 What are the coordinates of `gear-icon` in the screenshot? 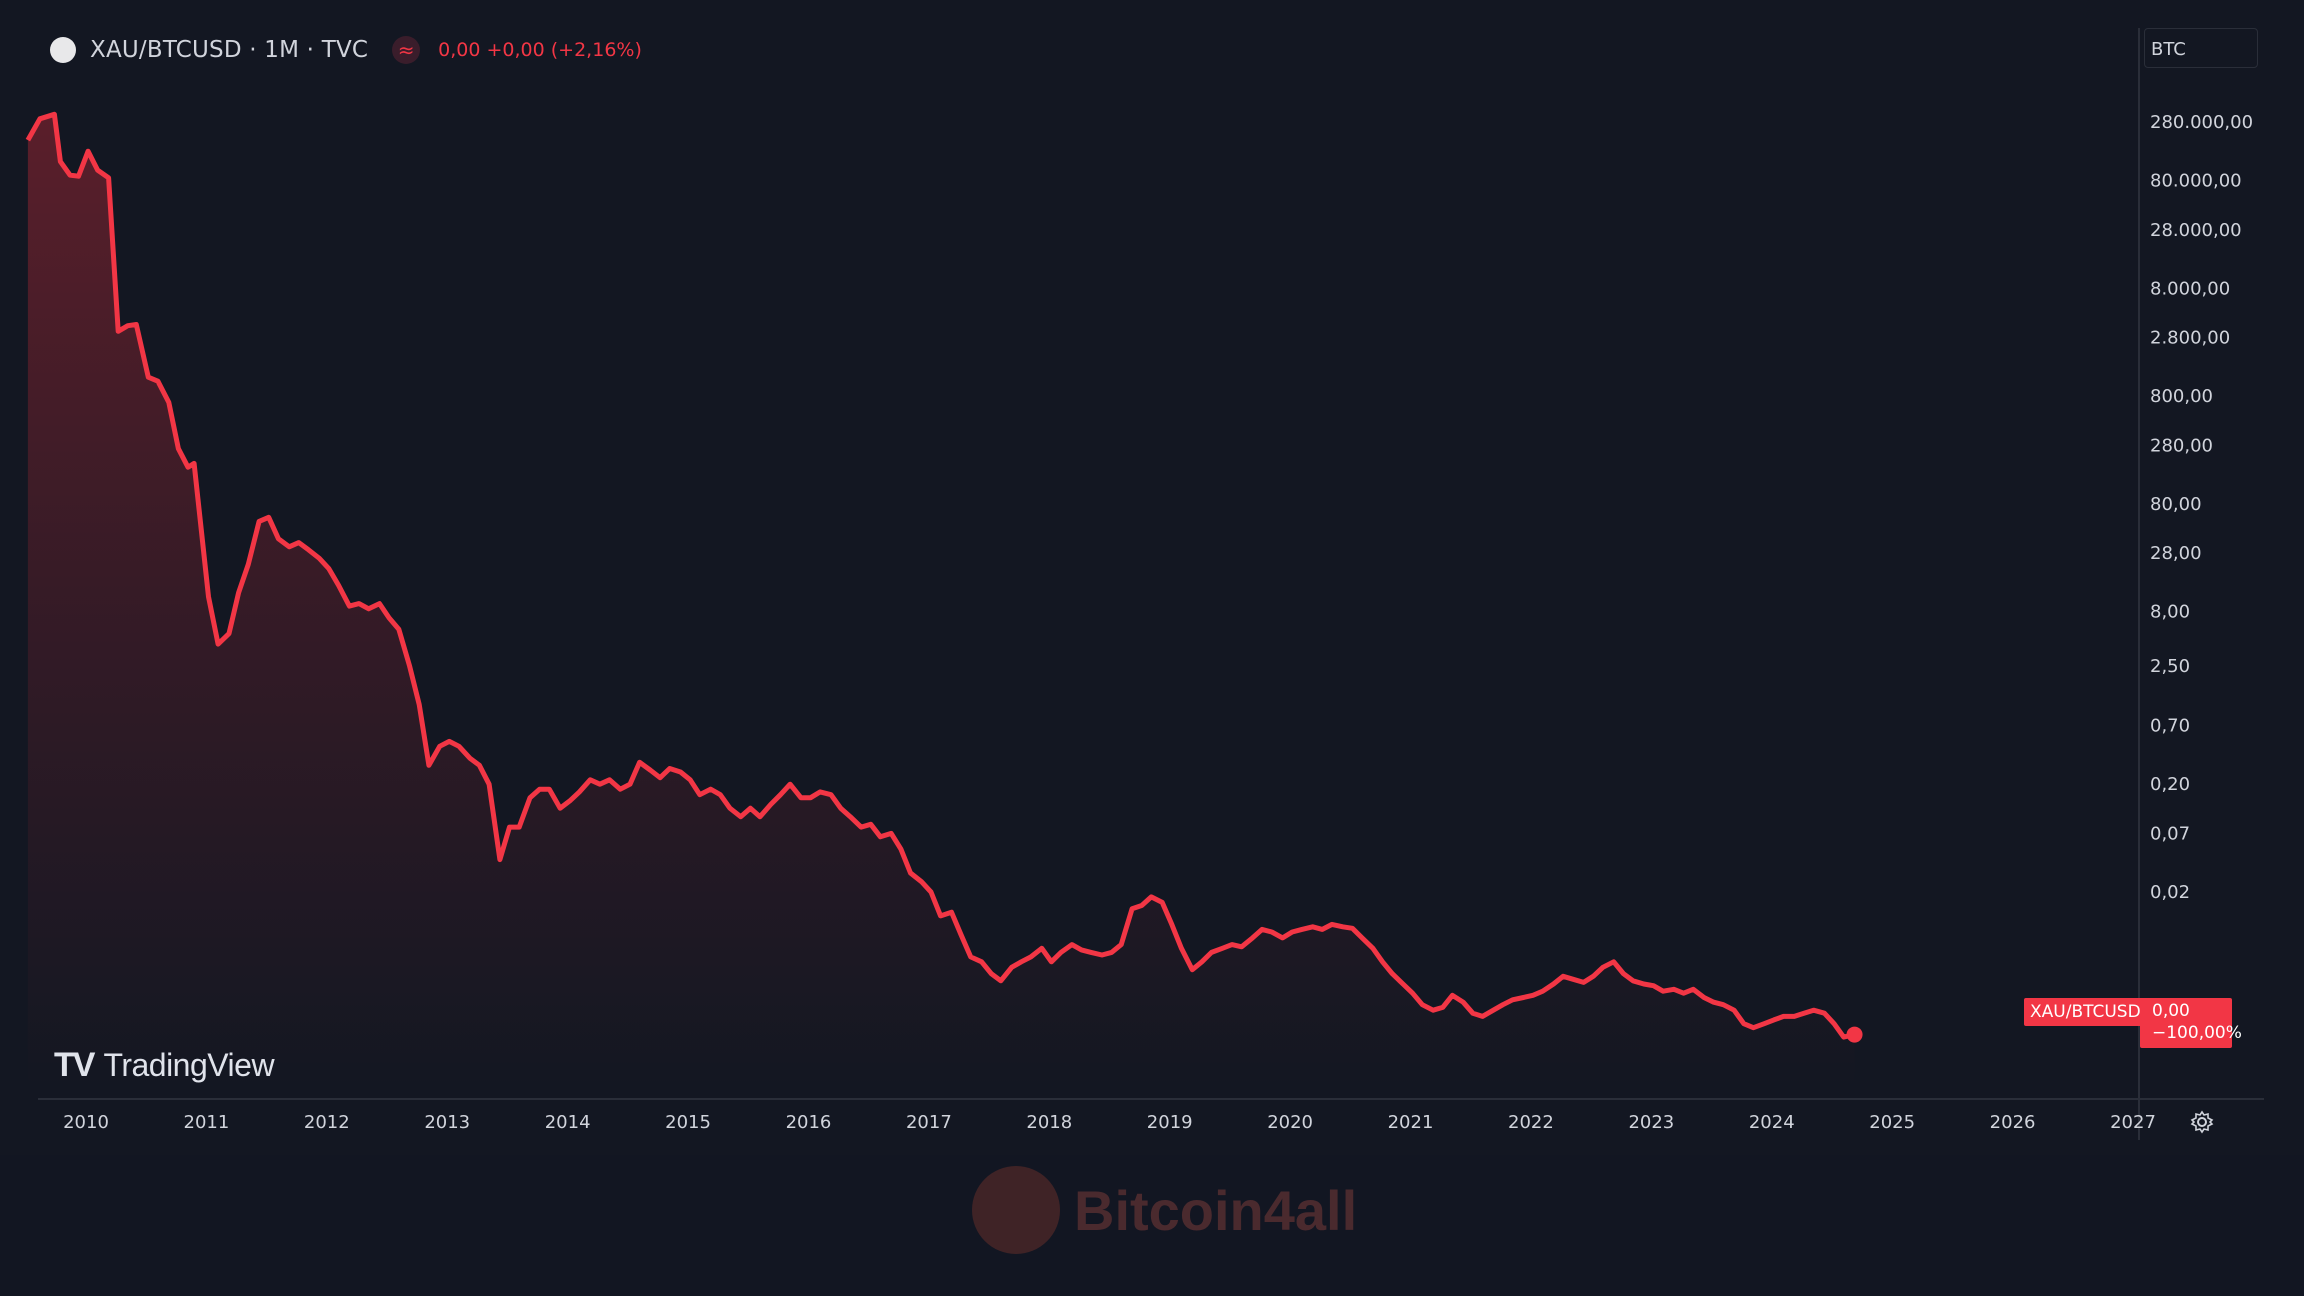 It's located at (2202, 1122).